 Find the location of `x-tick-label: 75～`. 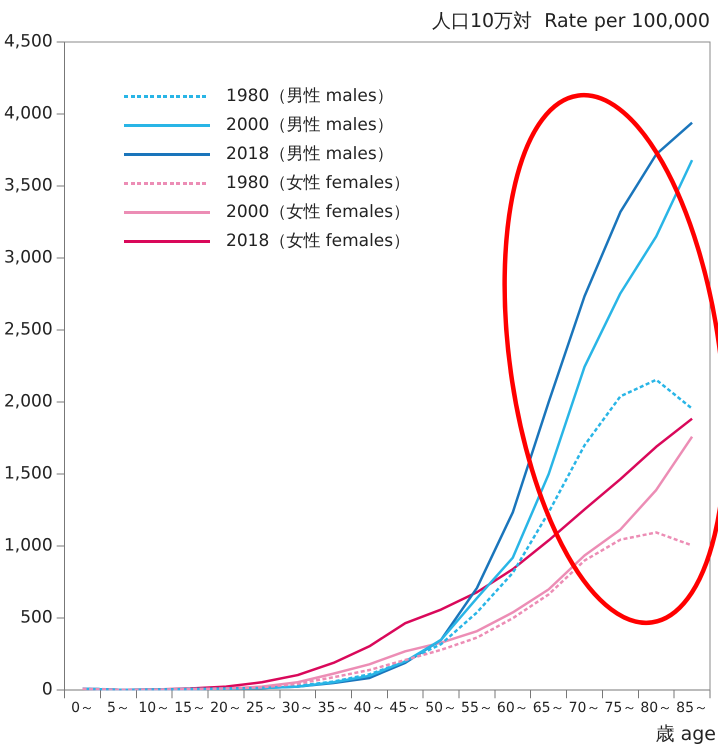

x-tick-label: 75～ is located at coordinates (620, 708).